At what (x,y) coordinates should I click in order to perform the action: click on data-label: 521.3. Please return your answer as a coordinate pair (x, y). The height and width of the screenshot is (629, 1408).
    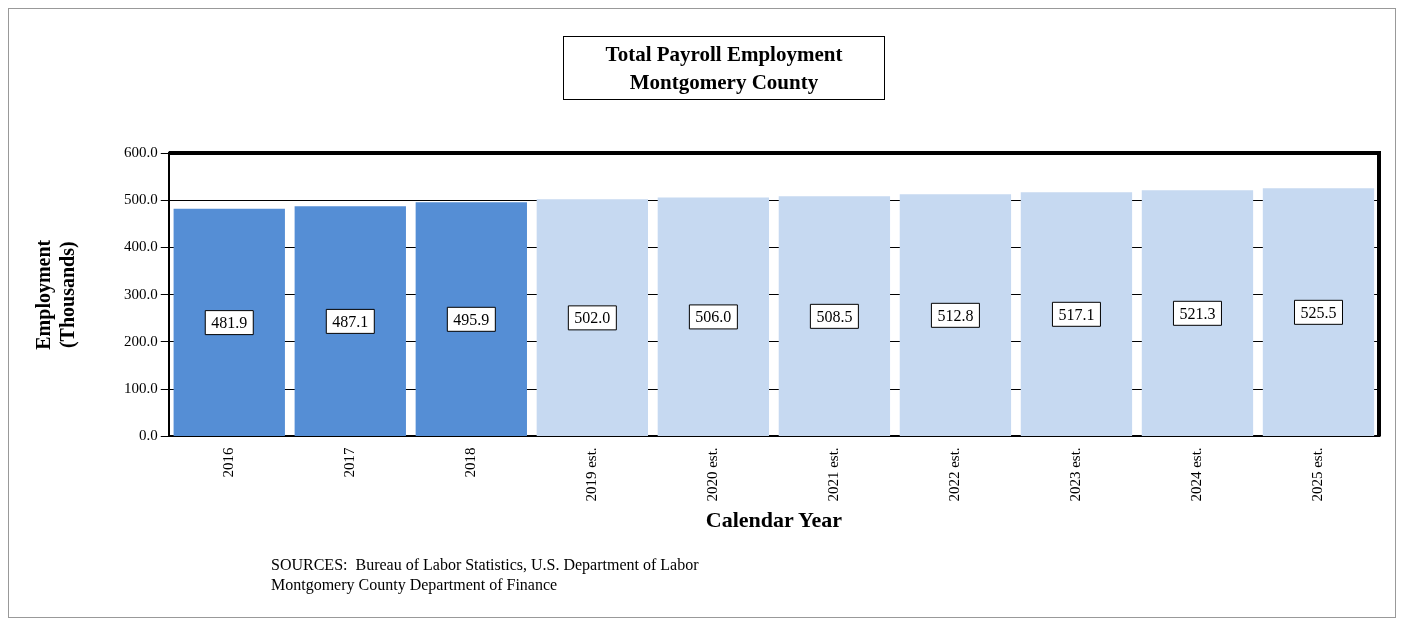
    Looking at the image, I should click on (1197, 313).